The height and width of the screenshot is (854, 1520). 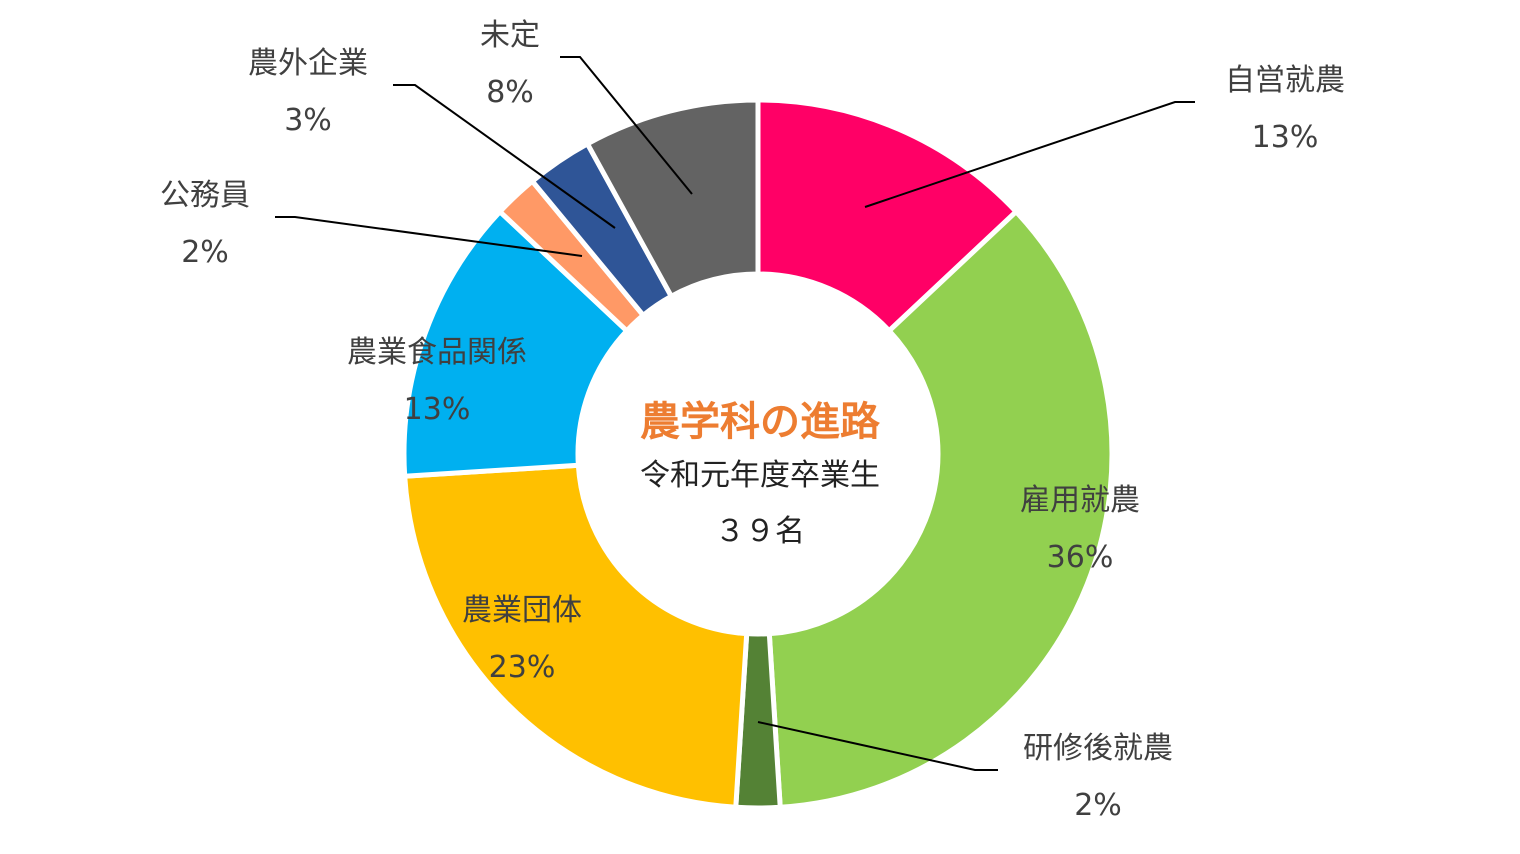 What do you see at coordinates (437, 409) in the screenshot?
I see `slice-percent-5: 13%` at bounding box center [437, 409].